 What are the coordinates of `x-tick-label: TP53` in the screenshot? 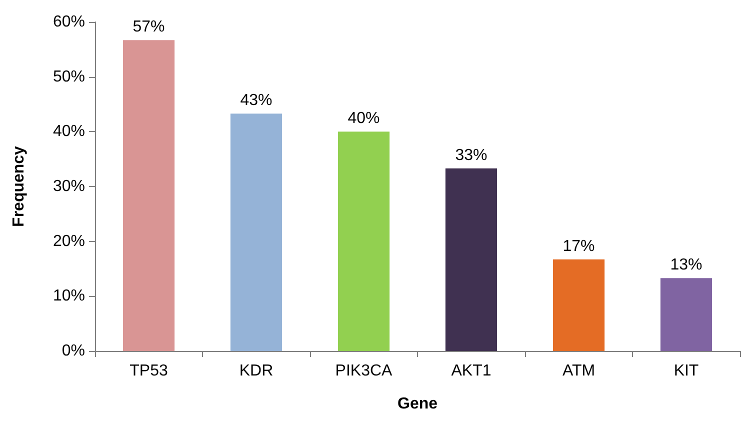 It's located at (149, 371).